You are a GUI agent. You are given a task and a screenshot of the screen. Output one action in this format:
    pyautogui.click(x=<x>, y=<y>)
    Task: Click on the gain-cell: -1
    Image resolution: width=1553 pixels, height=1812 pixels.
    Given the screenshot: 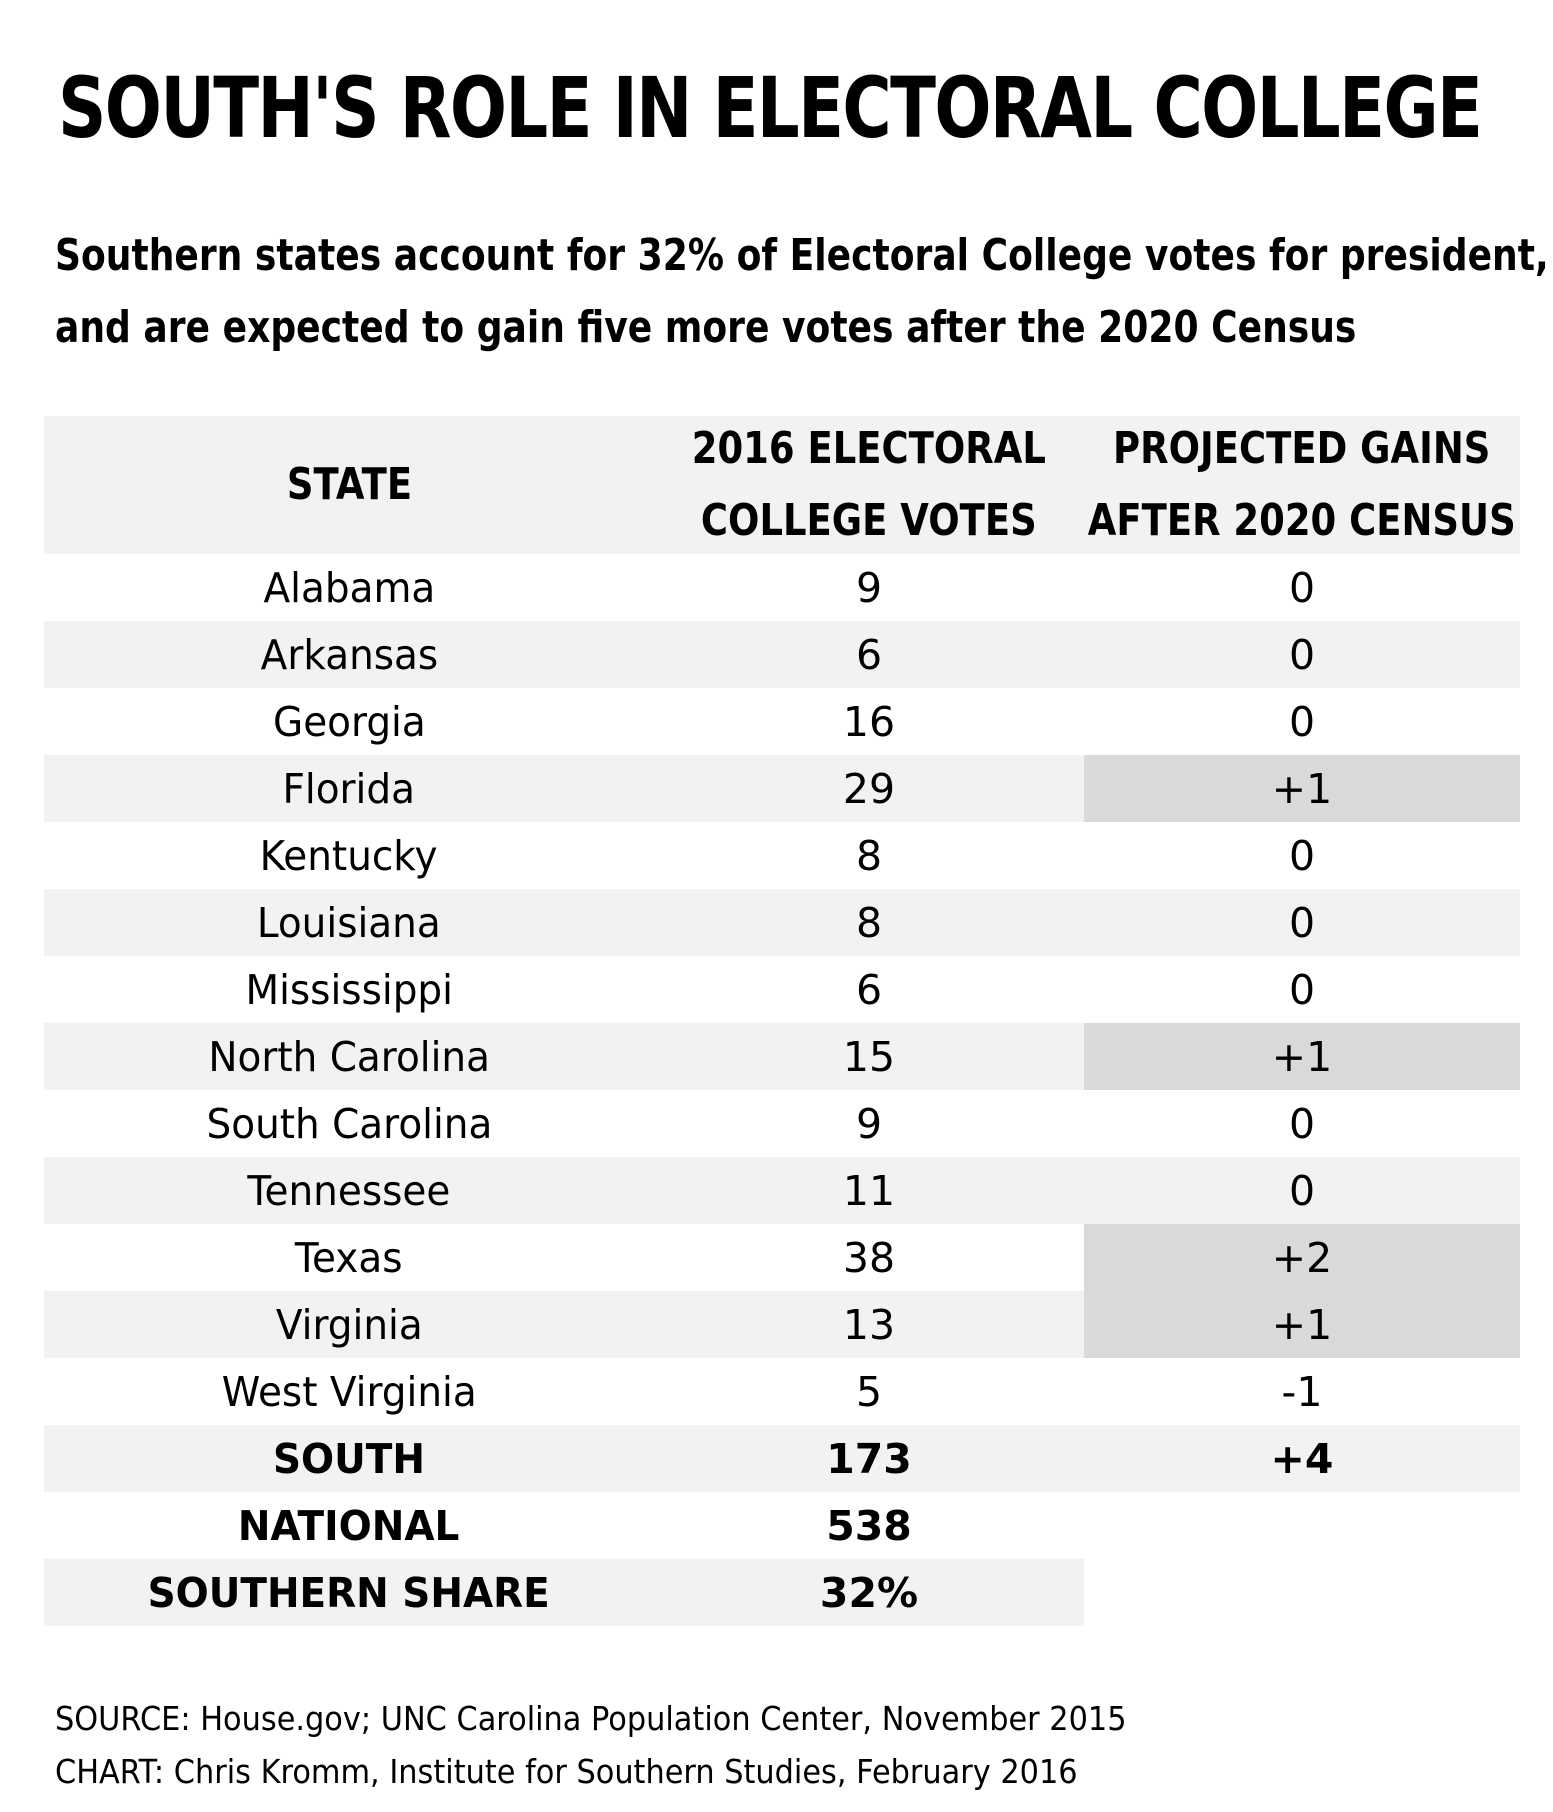 What is the action you would take?
    pyautogui.click(x=1302, y=1391)
    